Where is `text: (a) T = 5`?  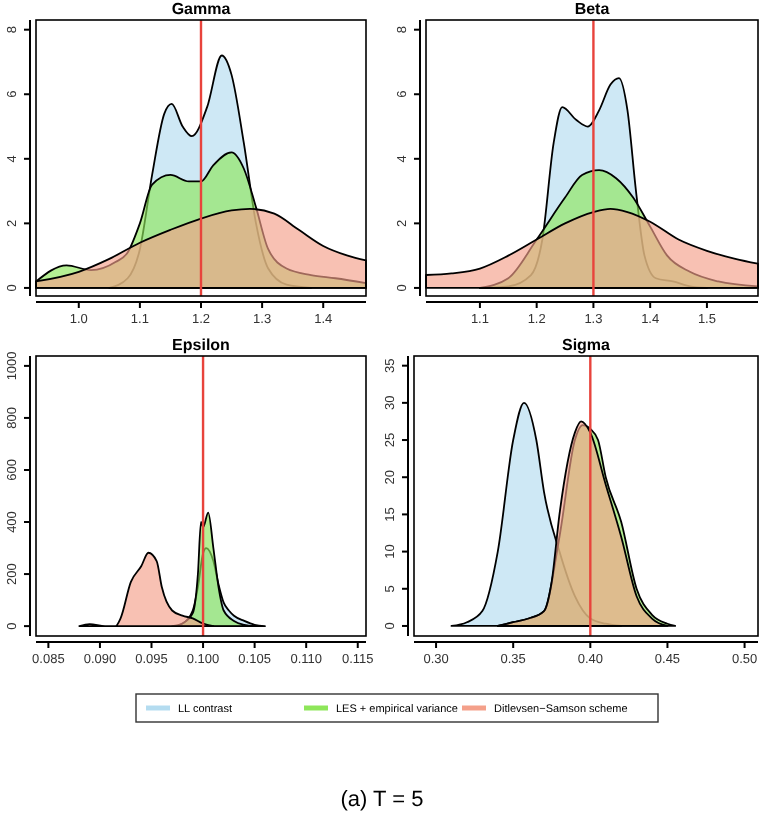 text: (a) T = 5 is located at coordinates (382, 800).